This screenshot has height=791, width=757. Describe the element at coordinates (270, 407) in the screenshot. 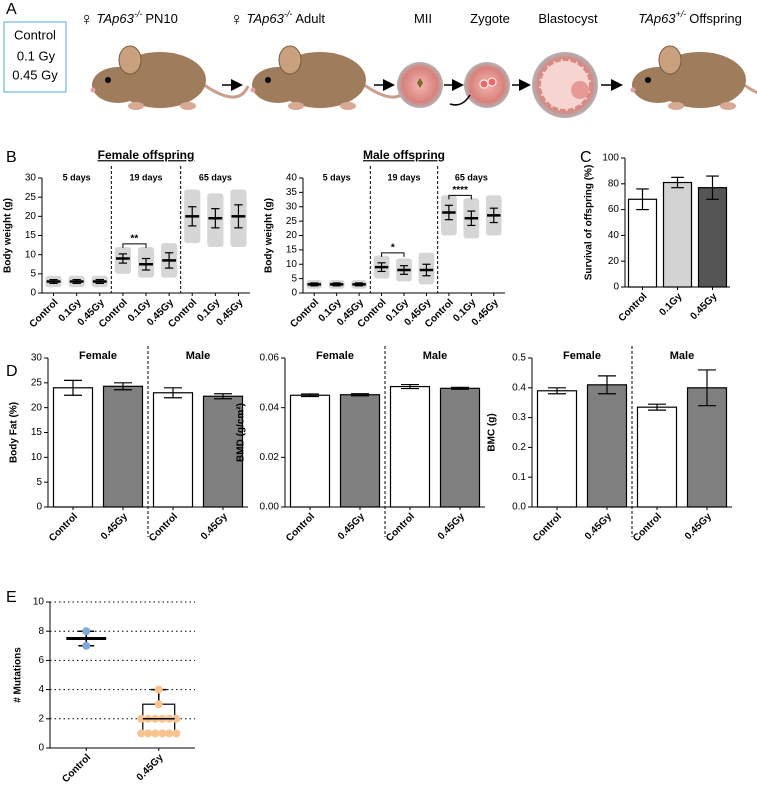

I see `y-tick-label: 0.04` at that location.